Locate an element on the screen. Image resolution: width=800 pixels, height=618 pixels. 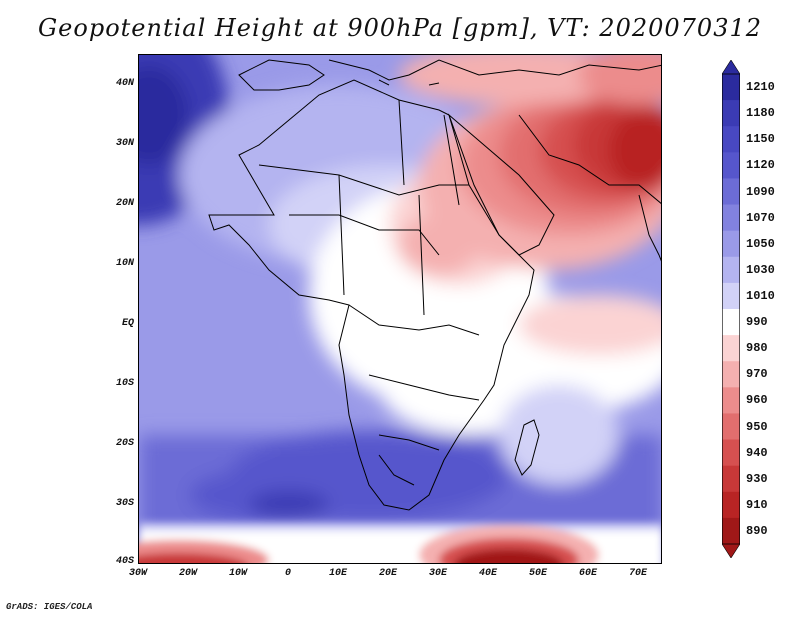
colorbar-label: 1150 is located at coordinates (760, 139).